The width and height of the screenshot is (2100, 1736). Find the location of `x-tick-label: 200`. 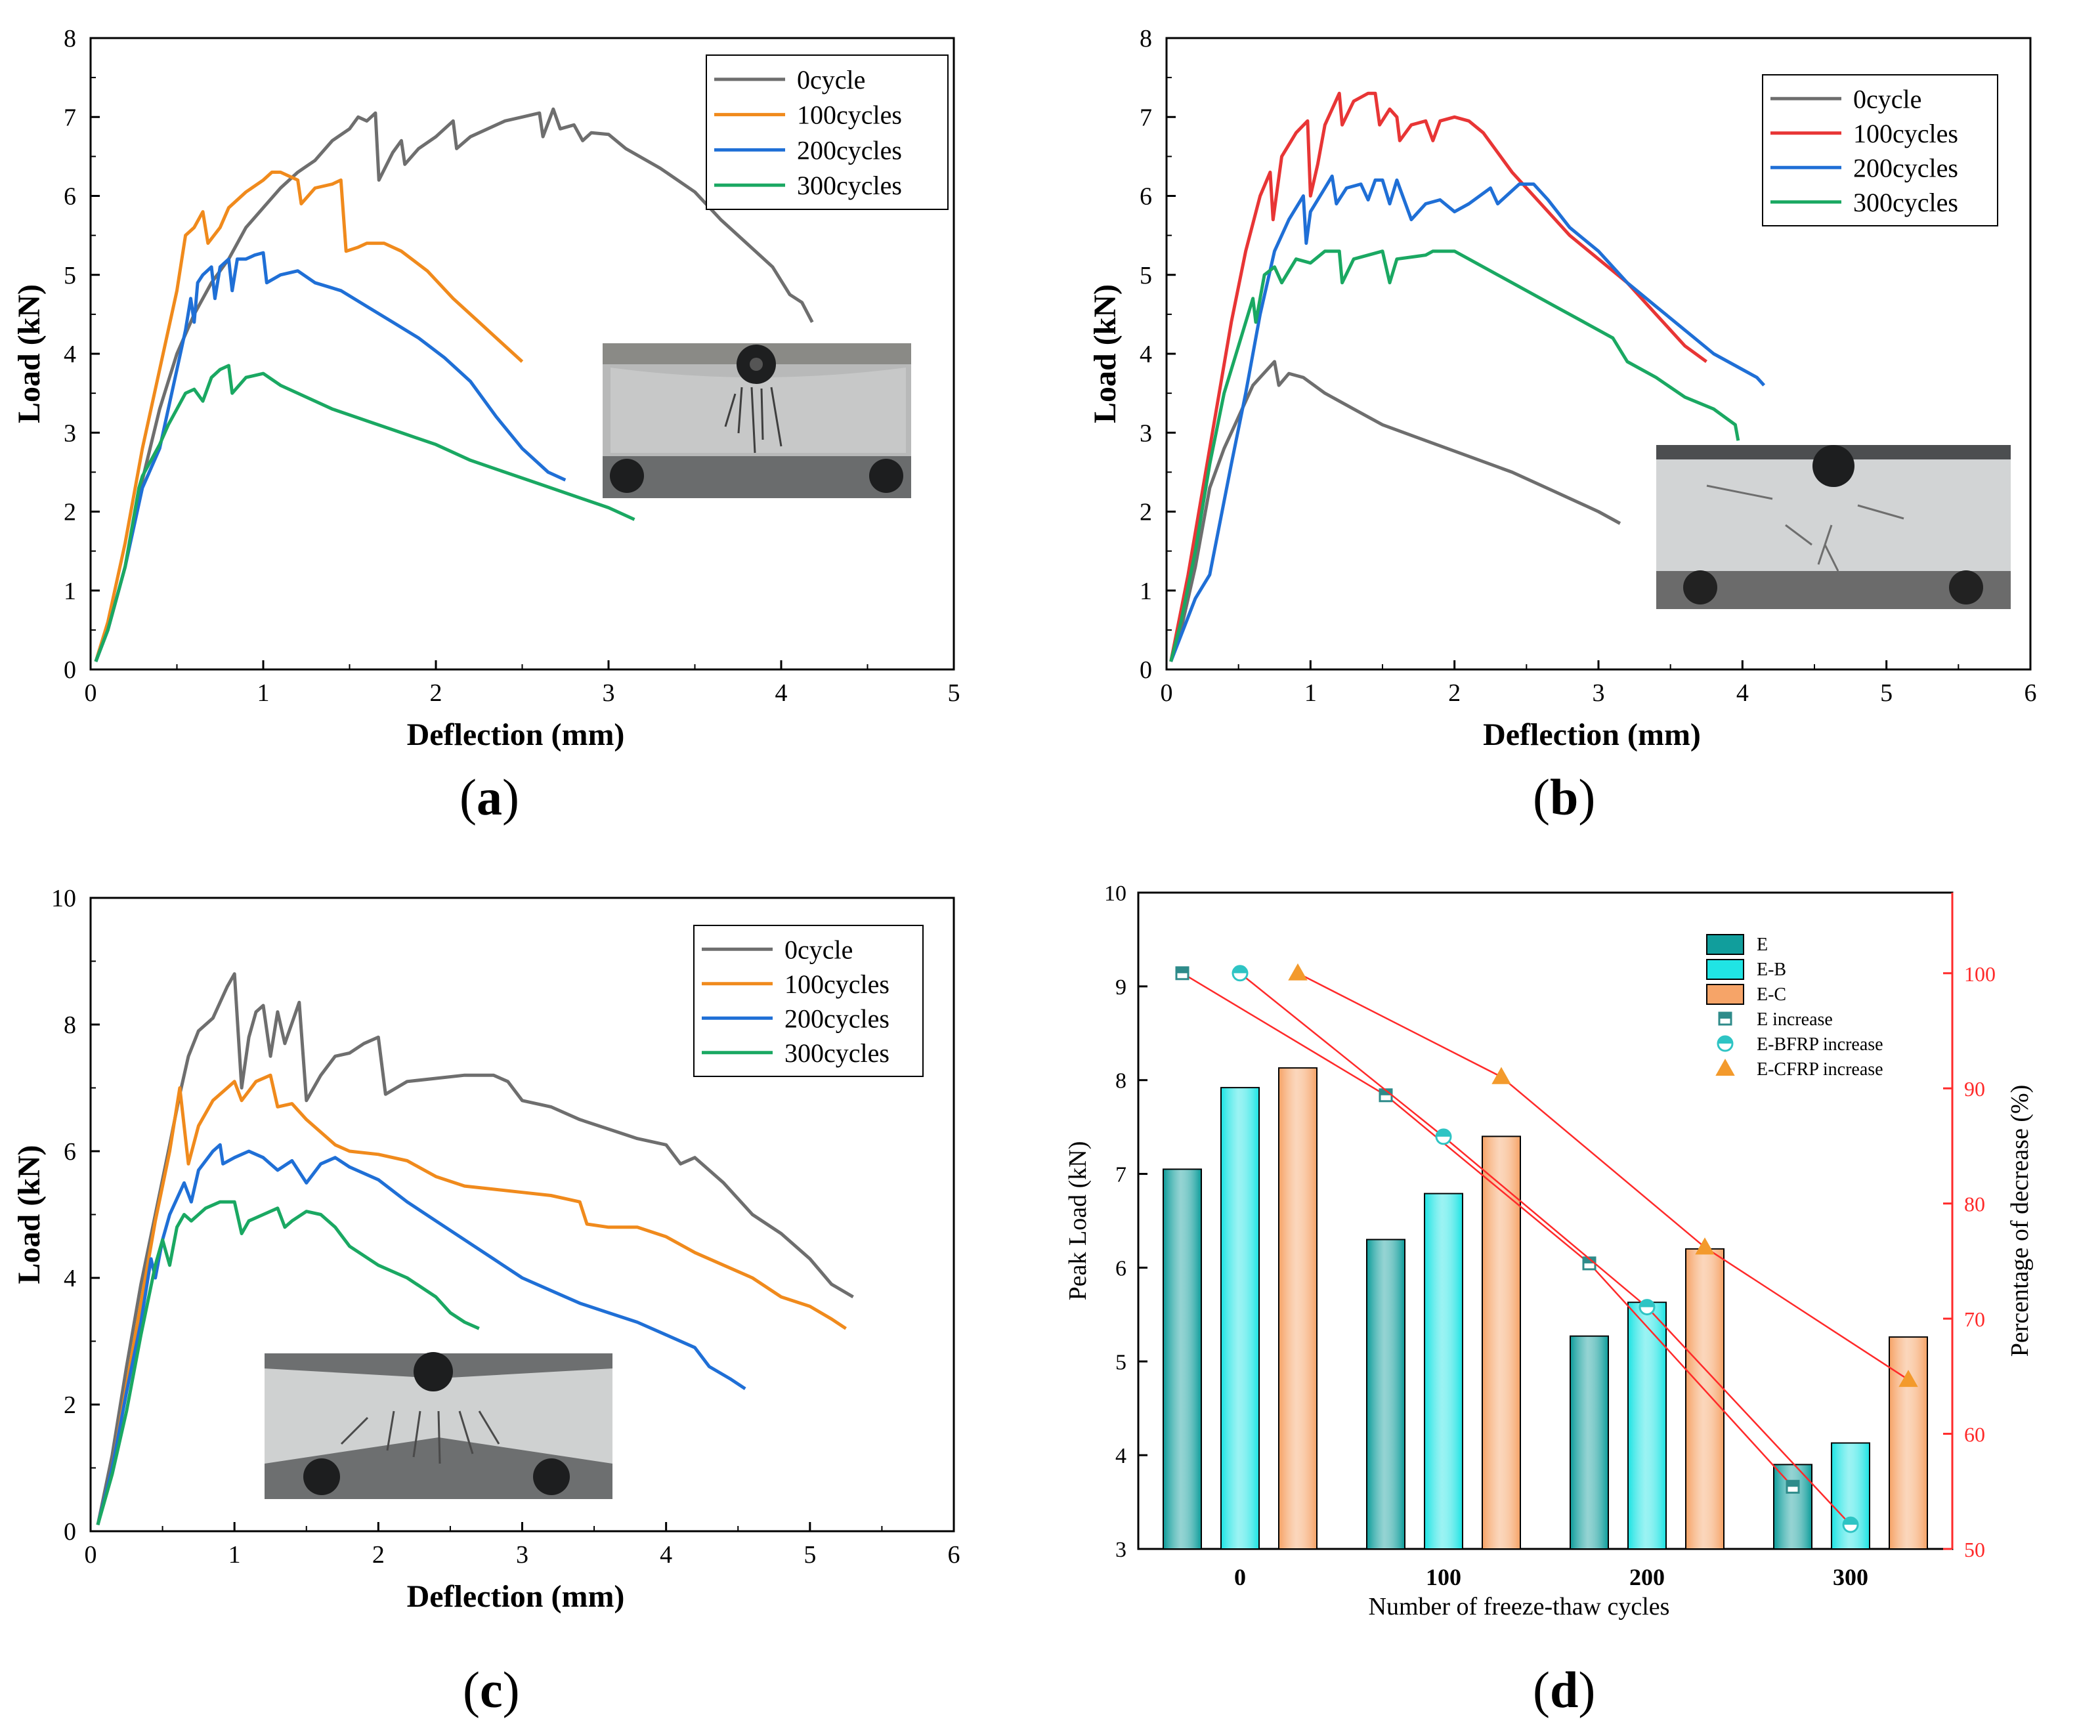

x-tick-label: 200 is located at coordinates (1647, 1577).